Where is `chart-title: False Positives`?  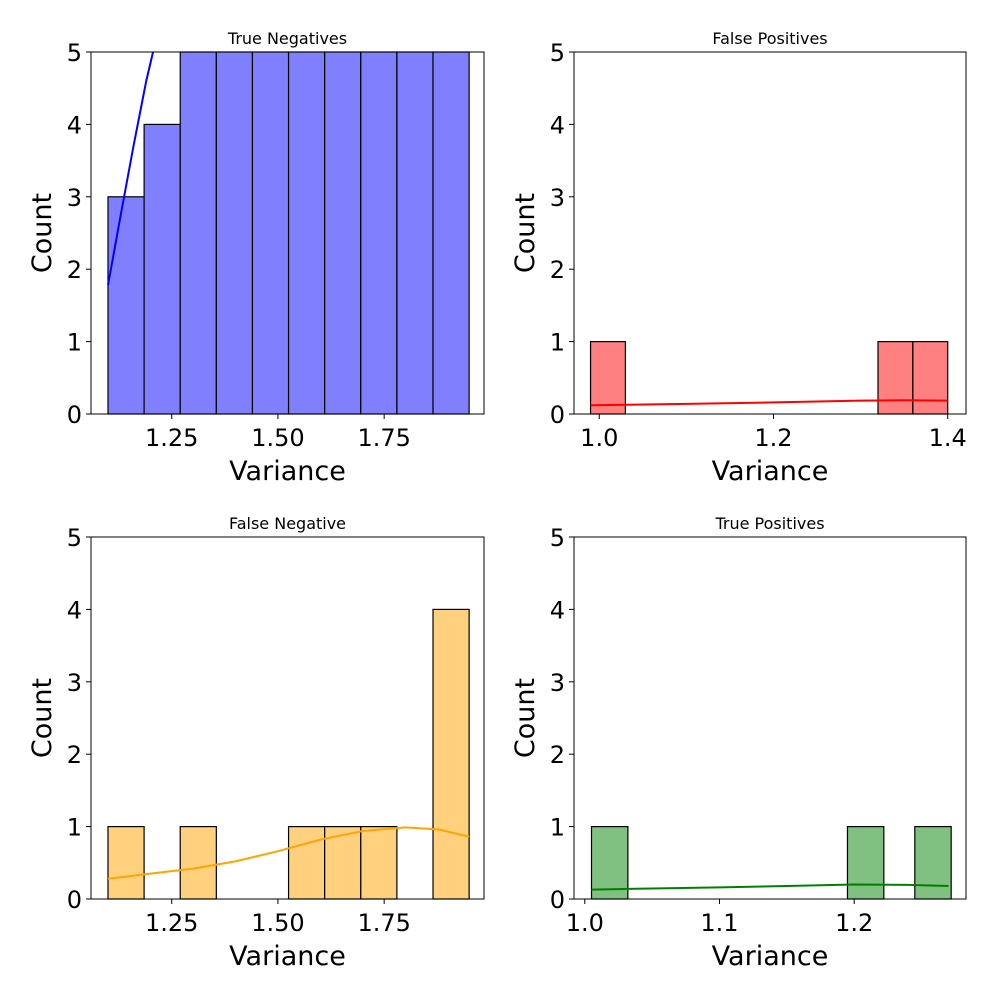
chart-title: False Positives is located at coordinates (769, 38).